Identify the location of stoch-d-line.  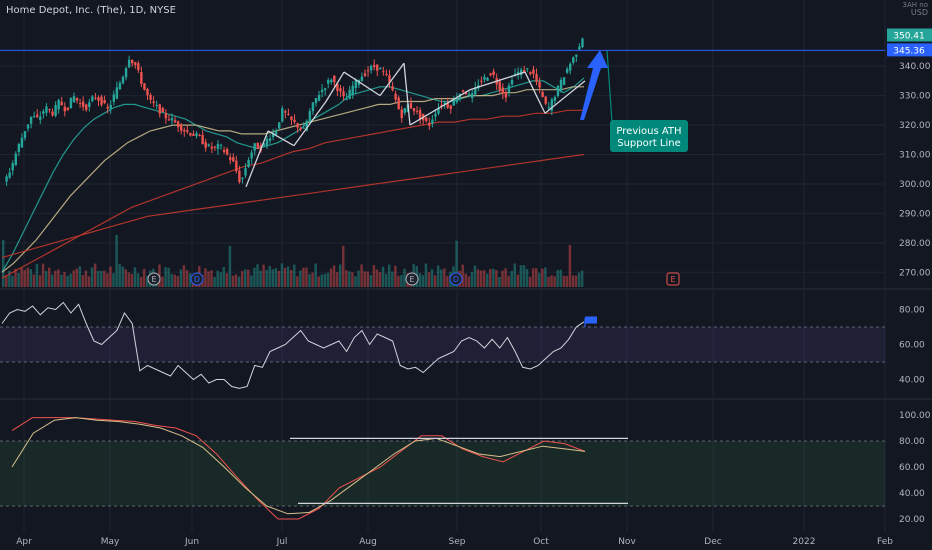
(298, 466).